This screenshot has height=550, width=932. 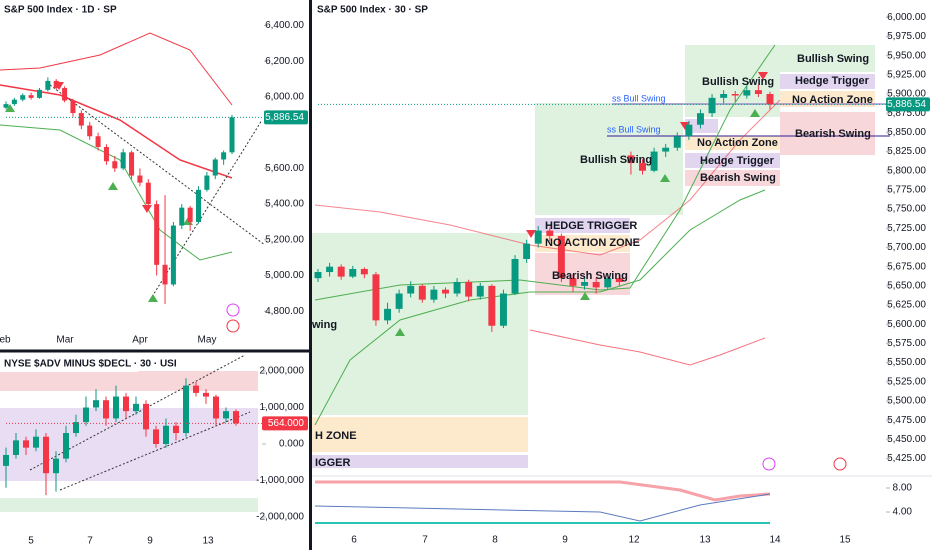 I want to click on last-price-tag, so click(x=285, y=423).